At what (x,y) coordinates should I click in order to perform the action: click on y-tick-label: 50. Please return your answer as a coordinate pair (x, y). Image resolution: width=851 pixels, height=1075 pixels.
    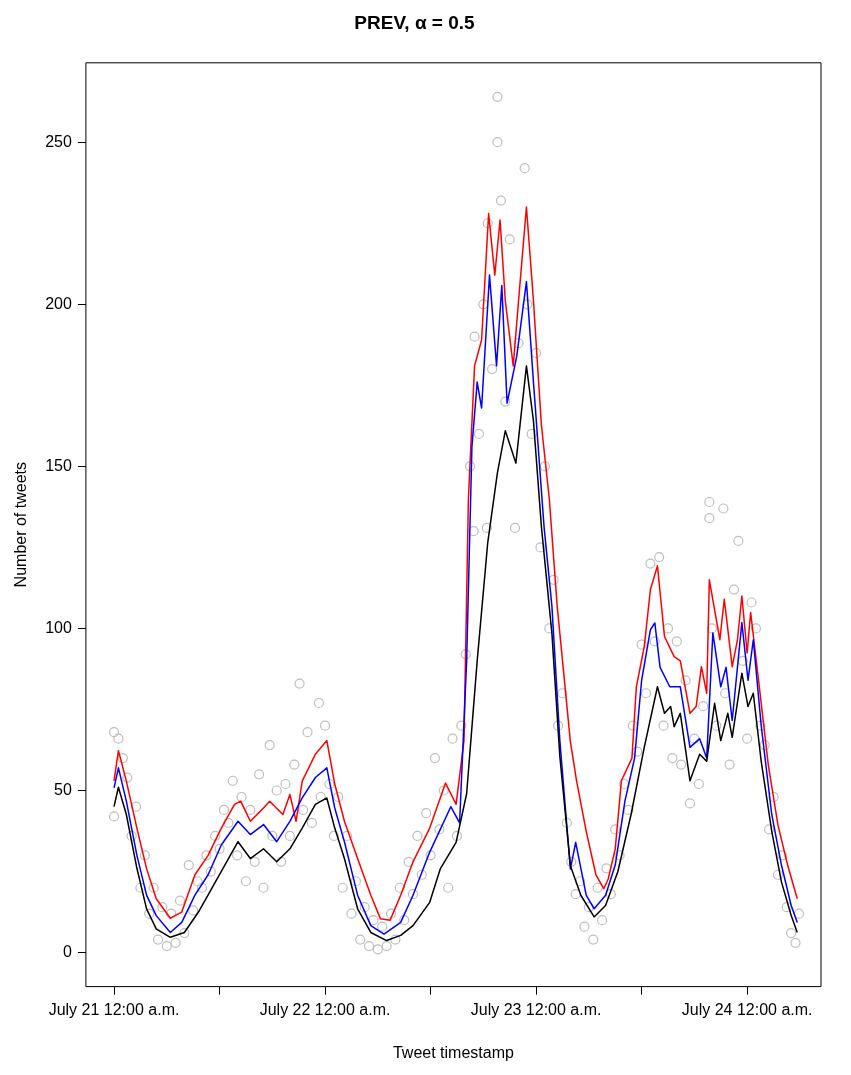
    Looking at the image, I should click on (63, 789).